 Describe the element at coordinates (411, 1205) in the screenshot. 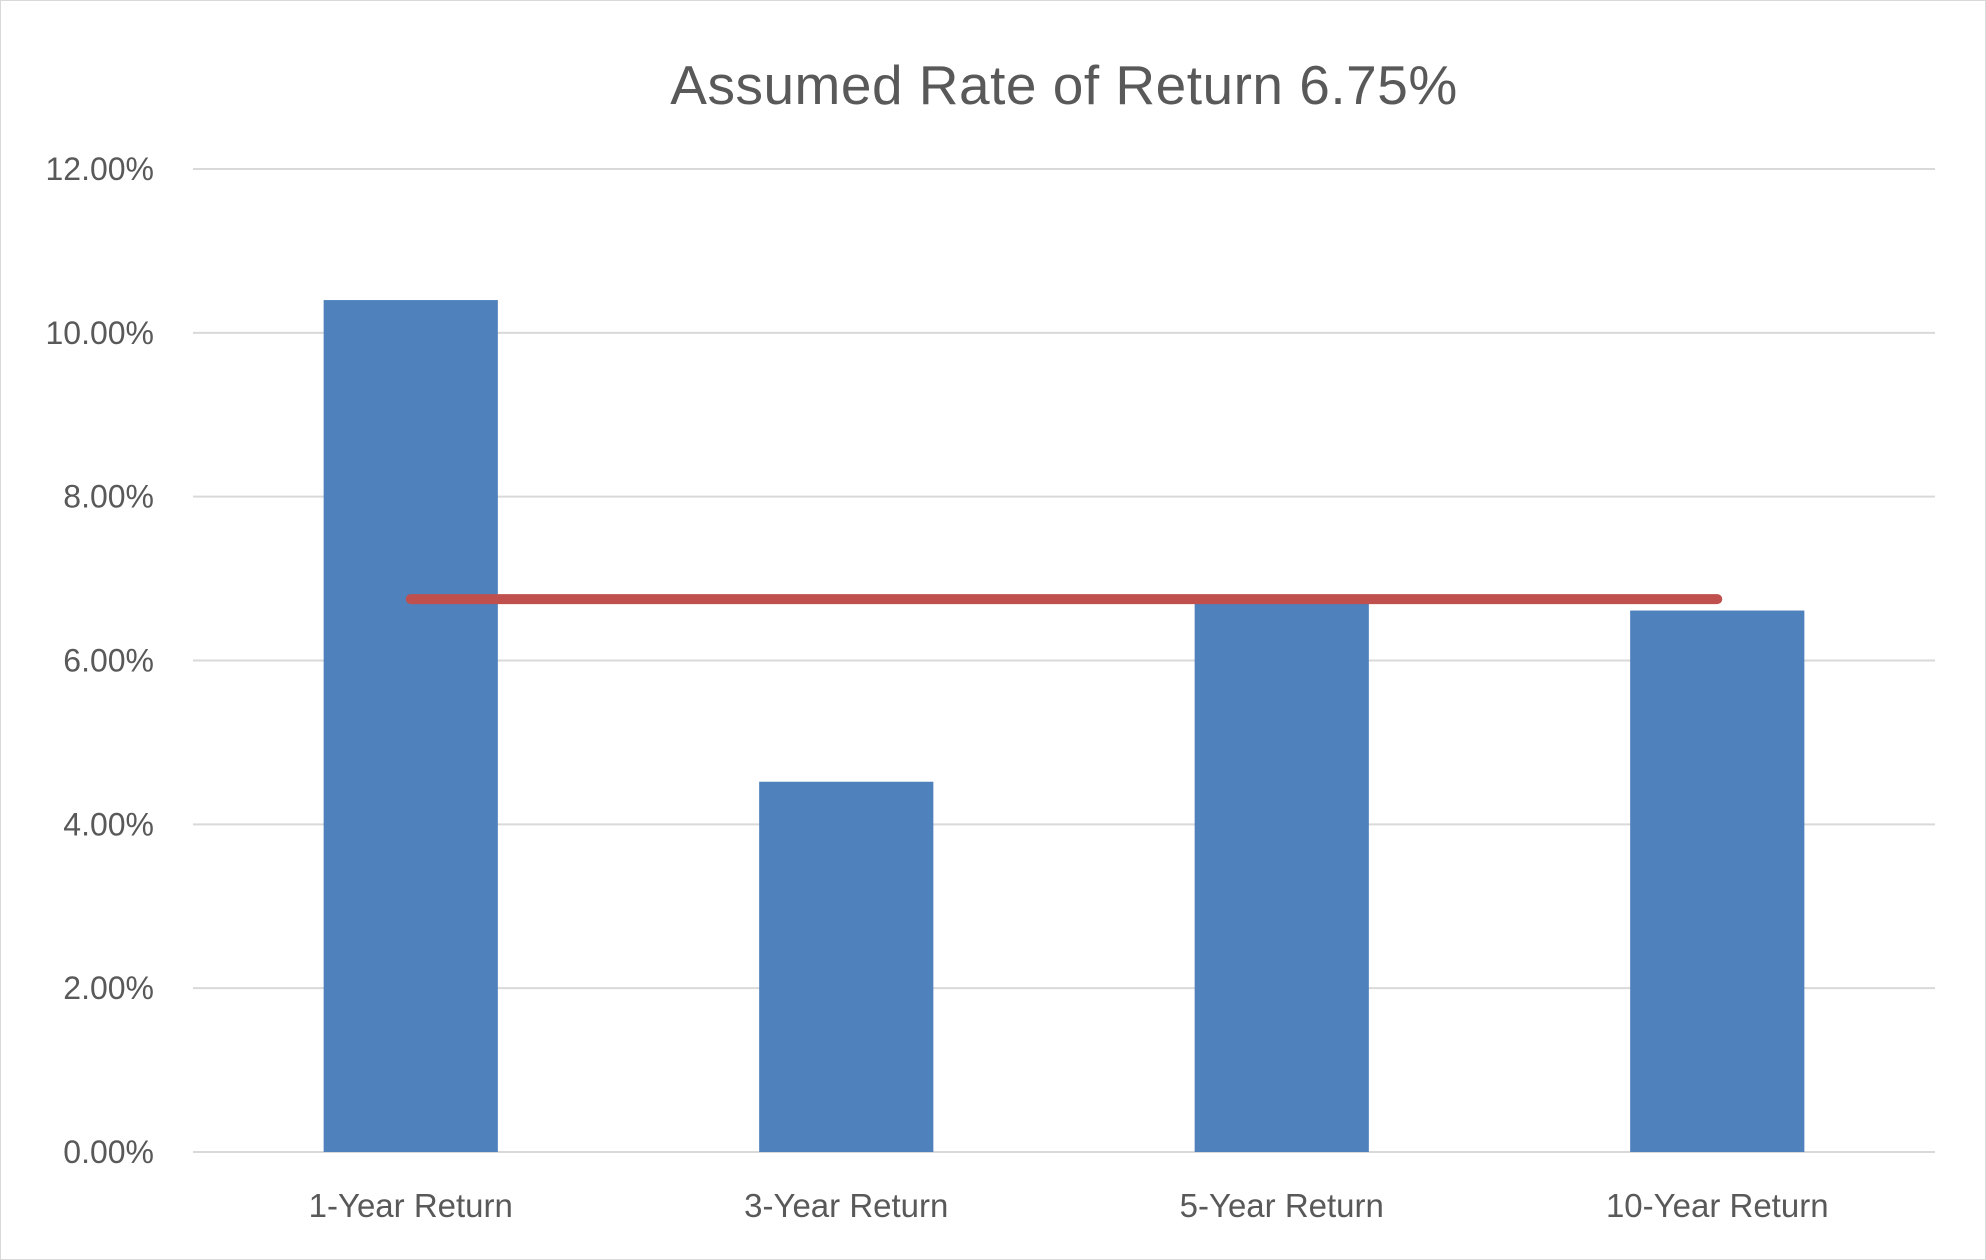

I see `x-category-label: 1-Year Return` at that location.